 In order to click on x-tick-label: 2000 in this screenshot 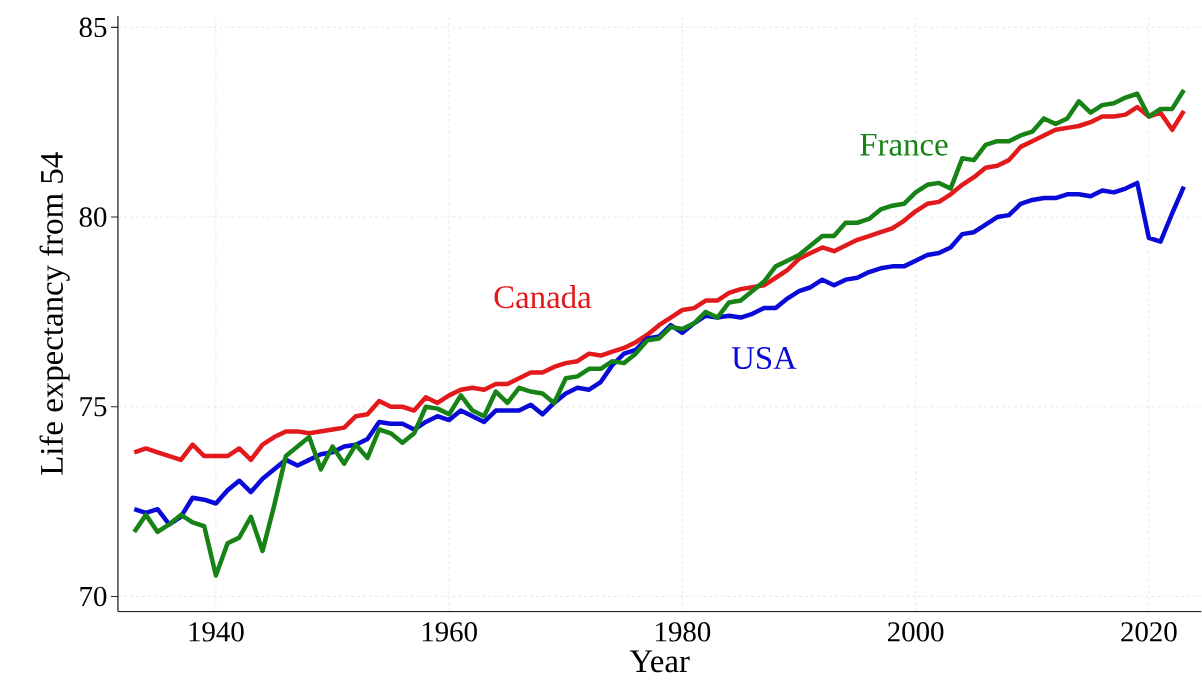, I will do `click(916, 632)`.